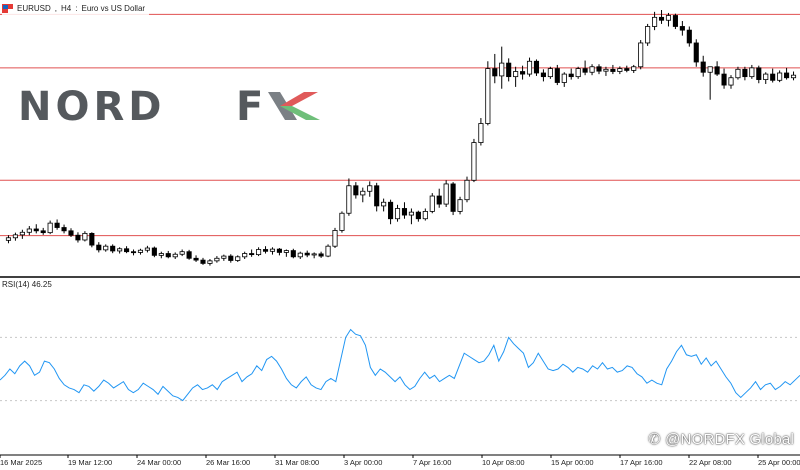 The height and width of the screenshot is (470, 800). What do you see at coordinates (572, 462) in the screenshot?
I see `time-tick-label: 15 Apr 00:00` at bounding box center [572, 462].